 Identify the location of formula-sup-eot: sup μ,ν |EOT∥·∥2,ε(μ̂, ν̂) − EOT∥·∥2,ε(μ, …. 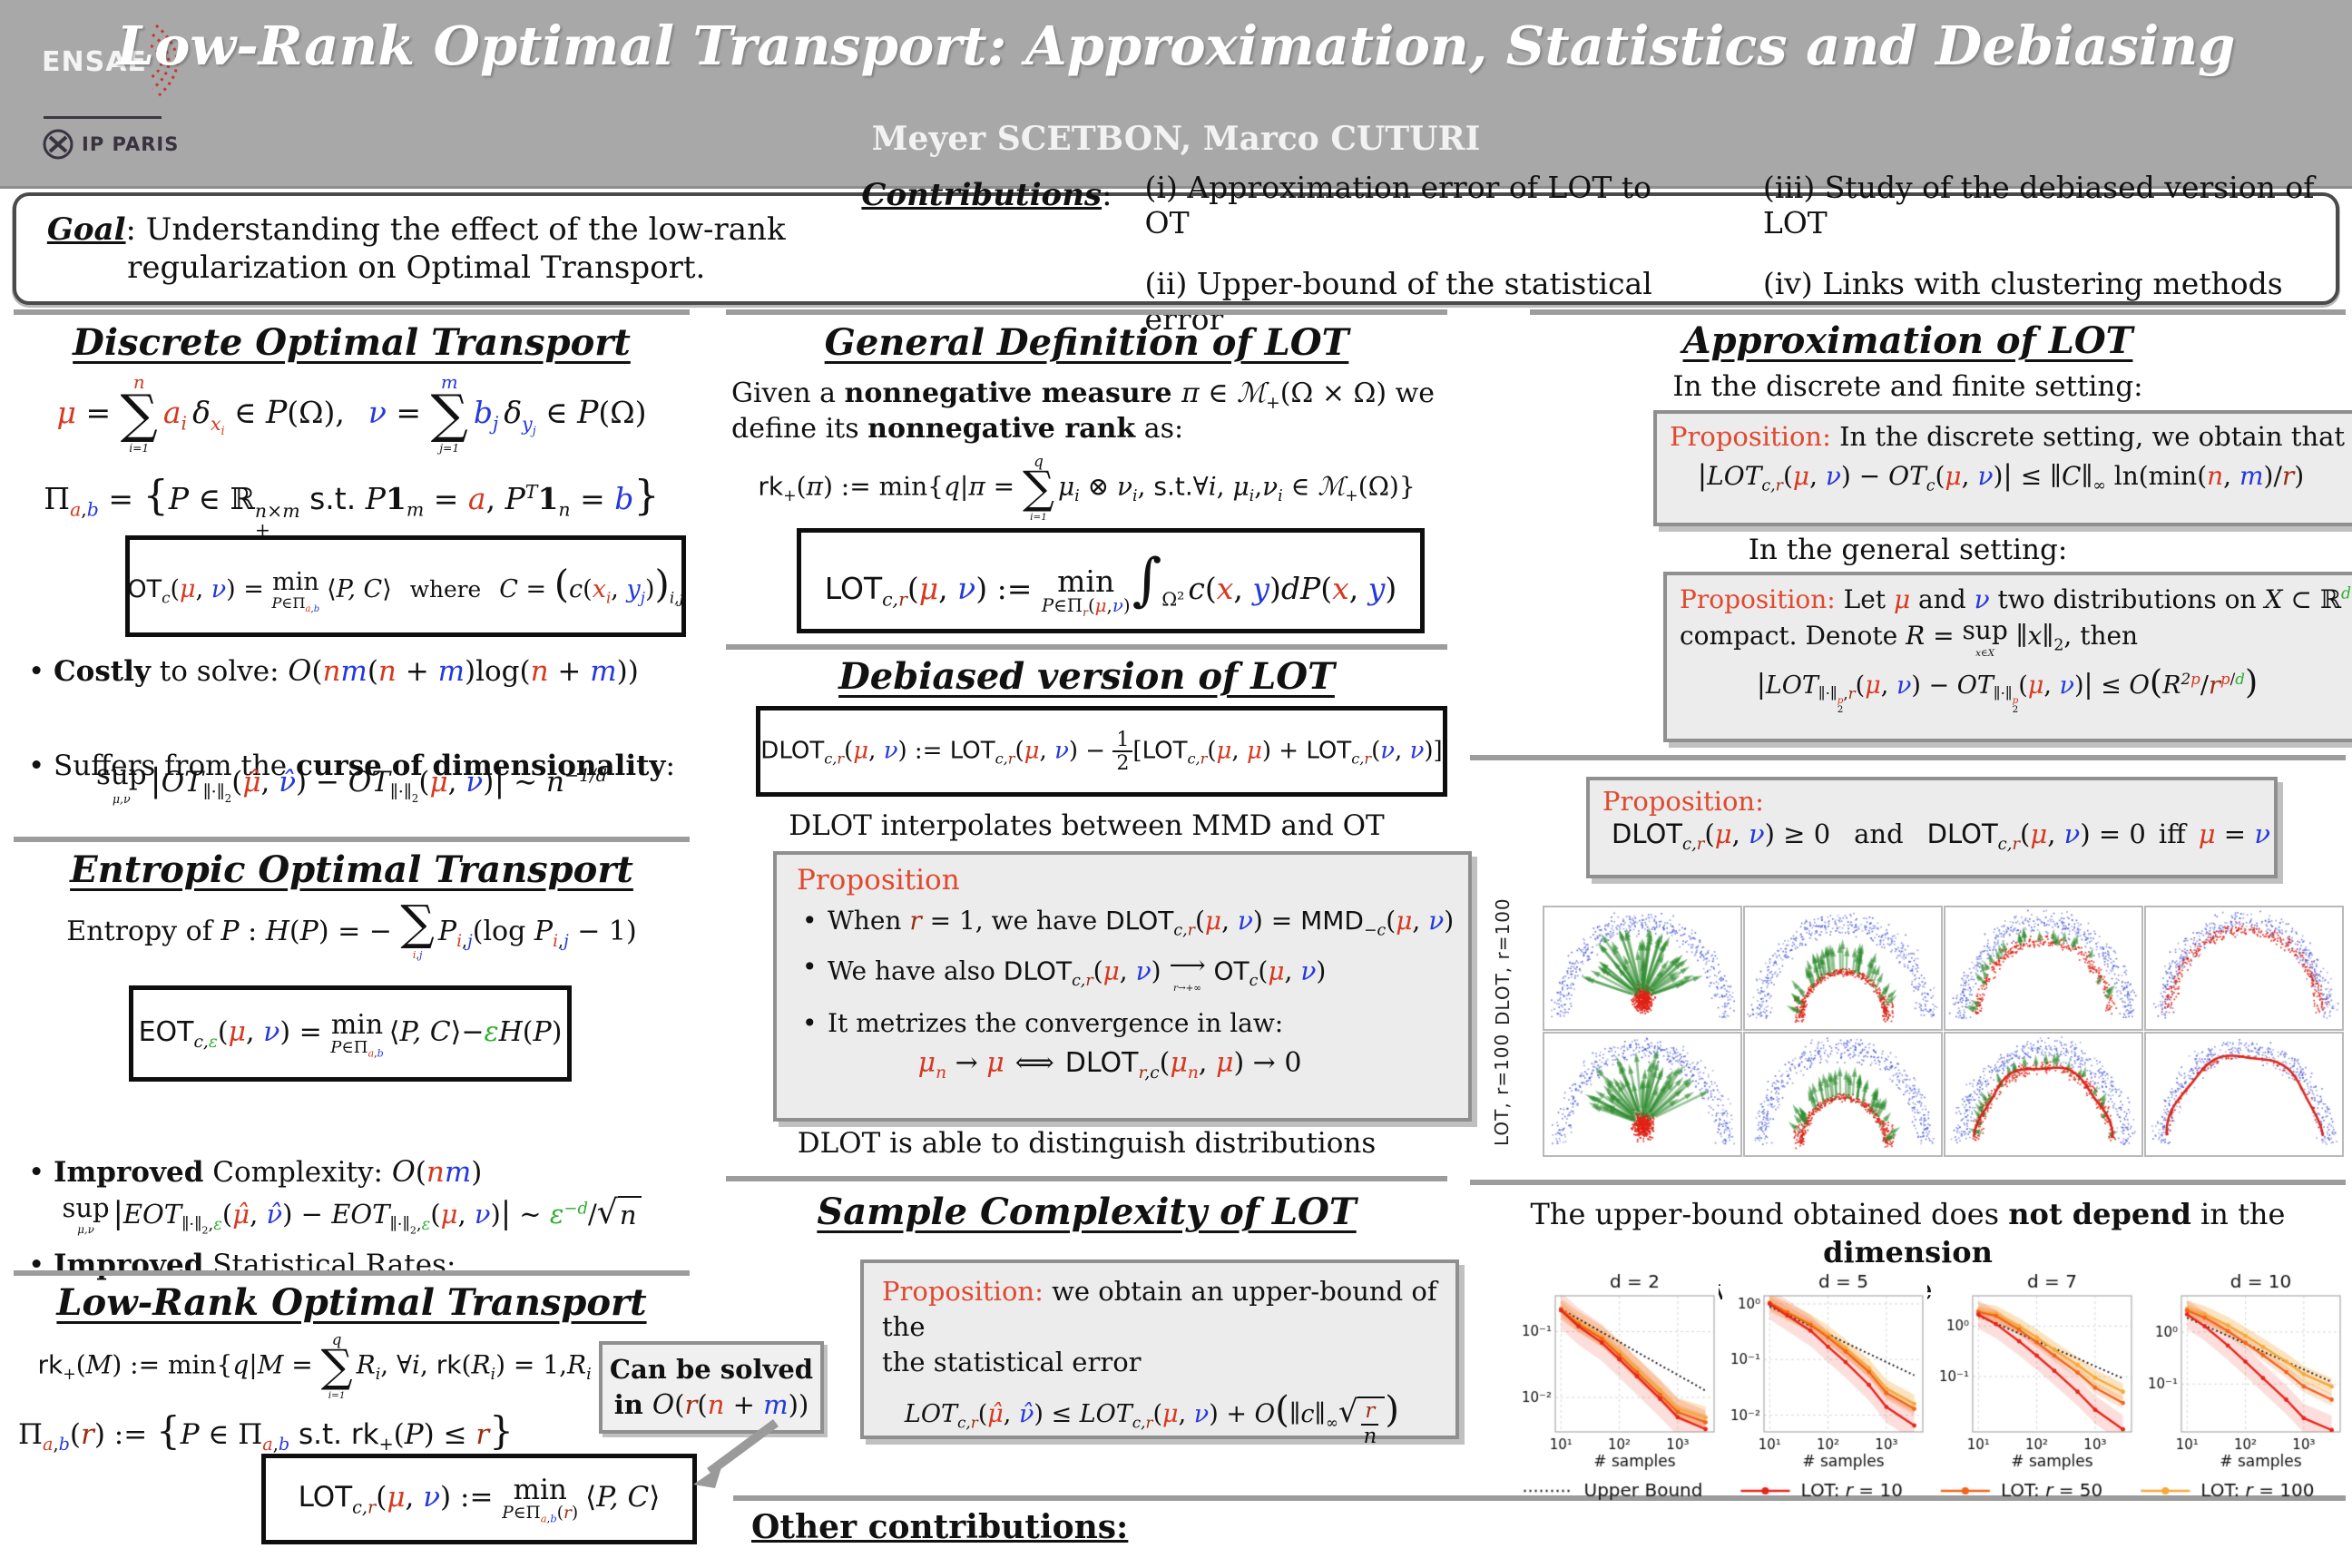
(351, 1216).